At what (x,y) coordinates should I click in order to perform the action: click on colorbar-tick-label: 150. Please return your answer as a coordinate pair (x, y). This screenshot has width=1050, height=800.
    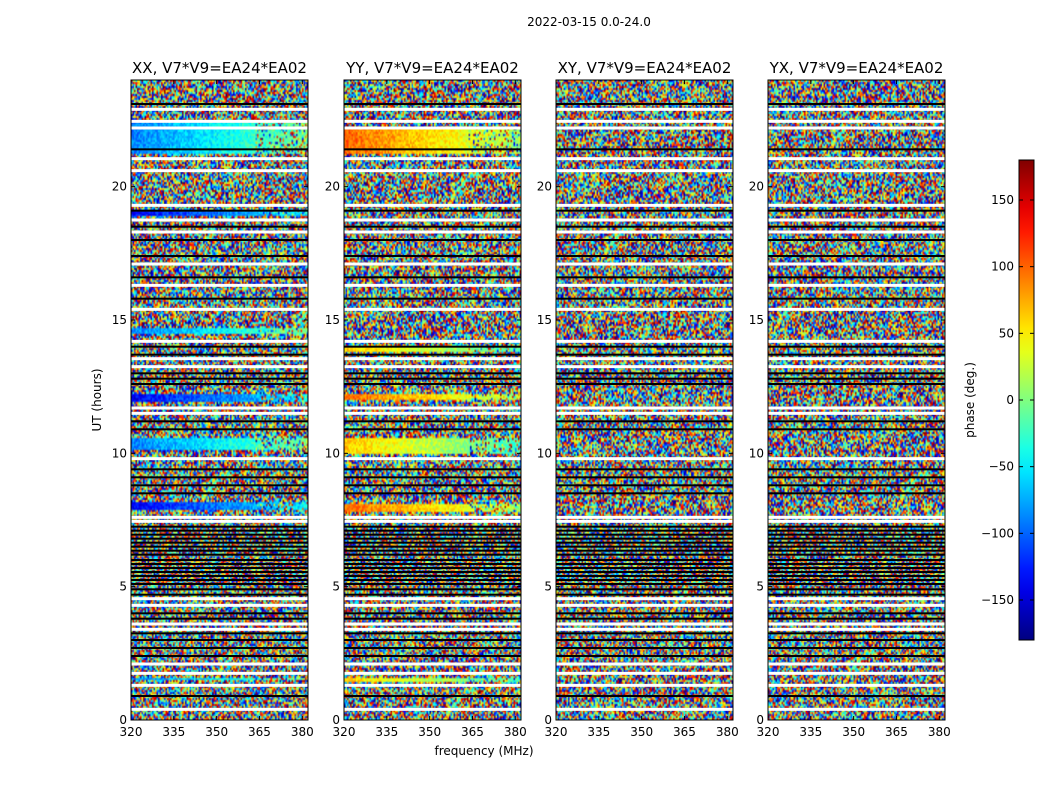
    Looking at the image, I should click on (1002, 200).